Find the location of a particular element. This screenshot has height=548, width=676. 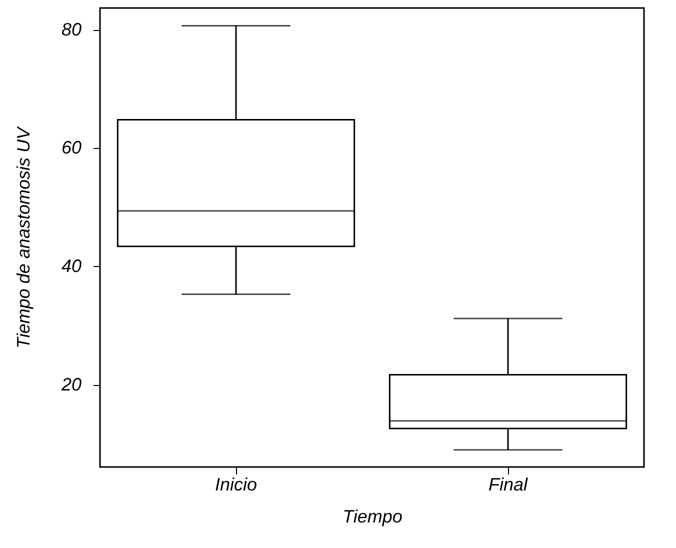

y-tick-label: 60 is located at coordinates (71, 148).